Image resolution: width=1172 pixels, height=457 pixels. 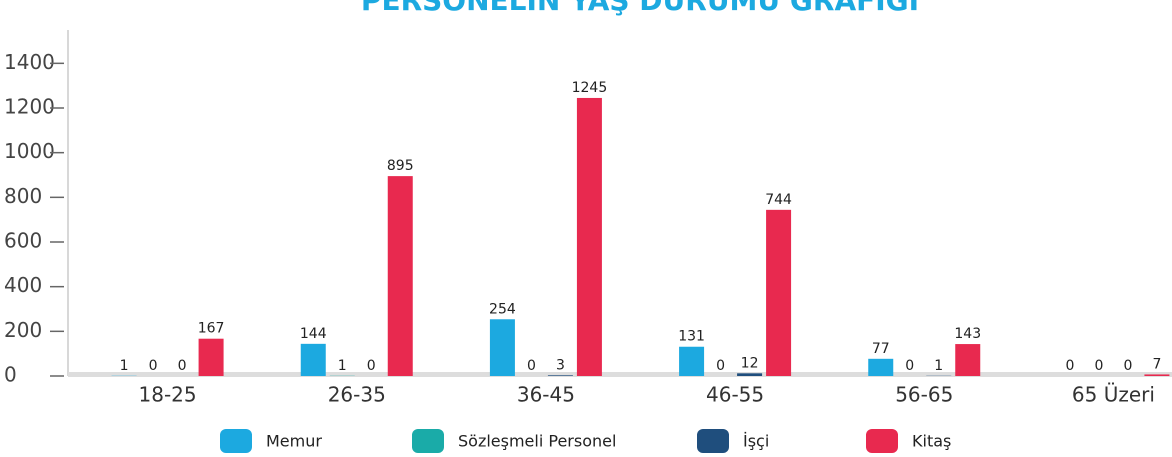 I want to click on value-label: 77, so click(x=881, y=349).